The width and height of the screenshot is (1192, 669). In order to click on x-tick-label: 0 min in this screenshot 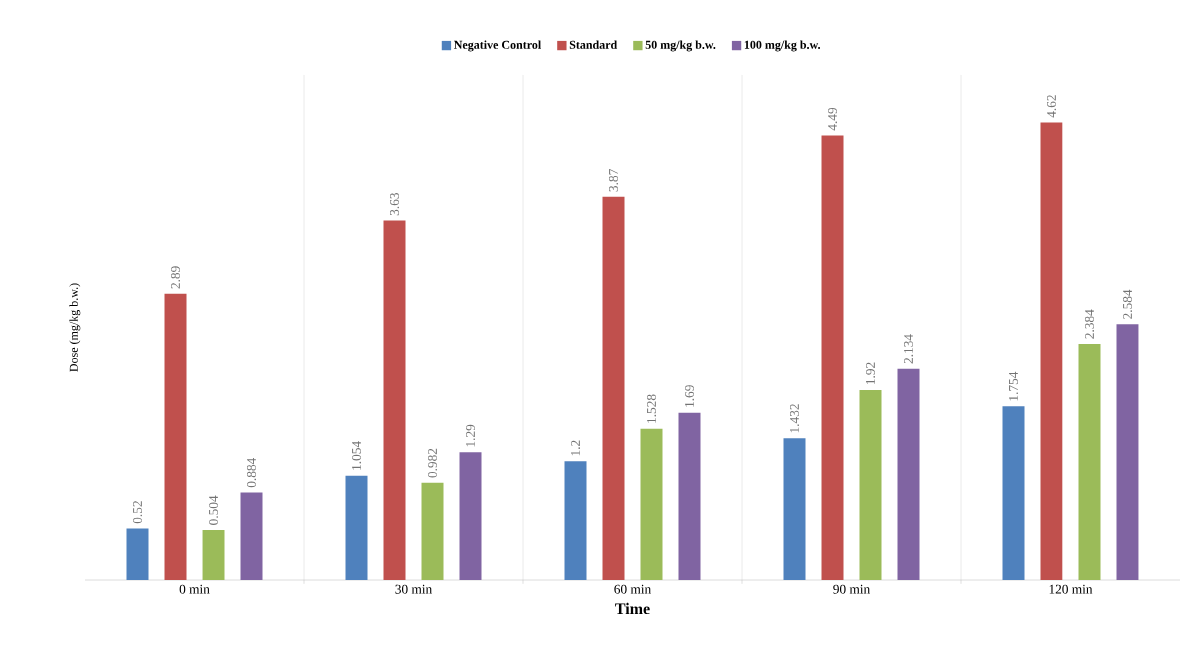, I will do `click(194, 589)`.